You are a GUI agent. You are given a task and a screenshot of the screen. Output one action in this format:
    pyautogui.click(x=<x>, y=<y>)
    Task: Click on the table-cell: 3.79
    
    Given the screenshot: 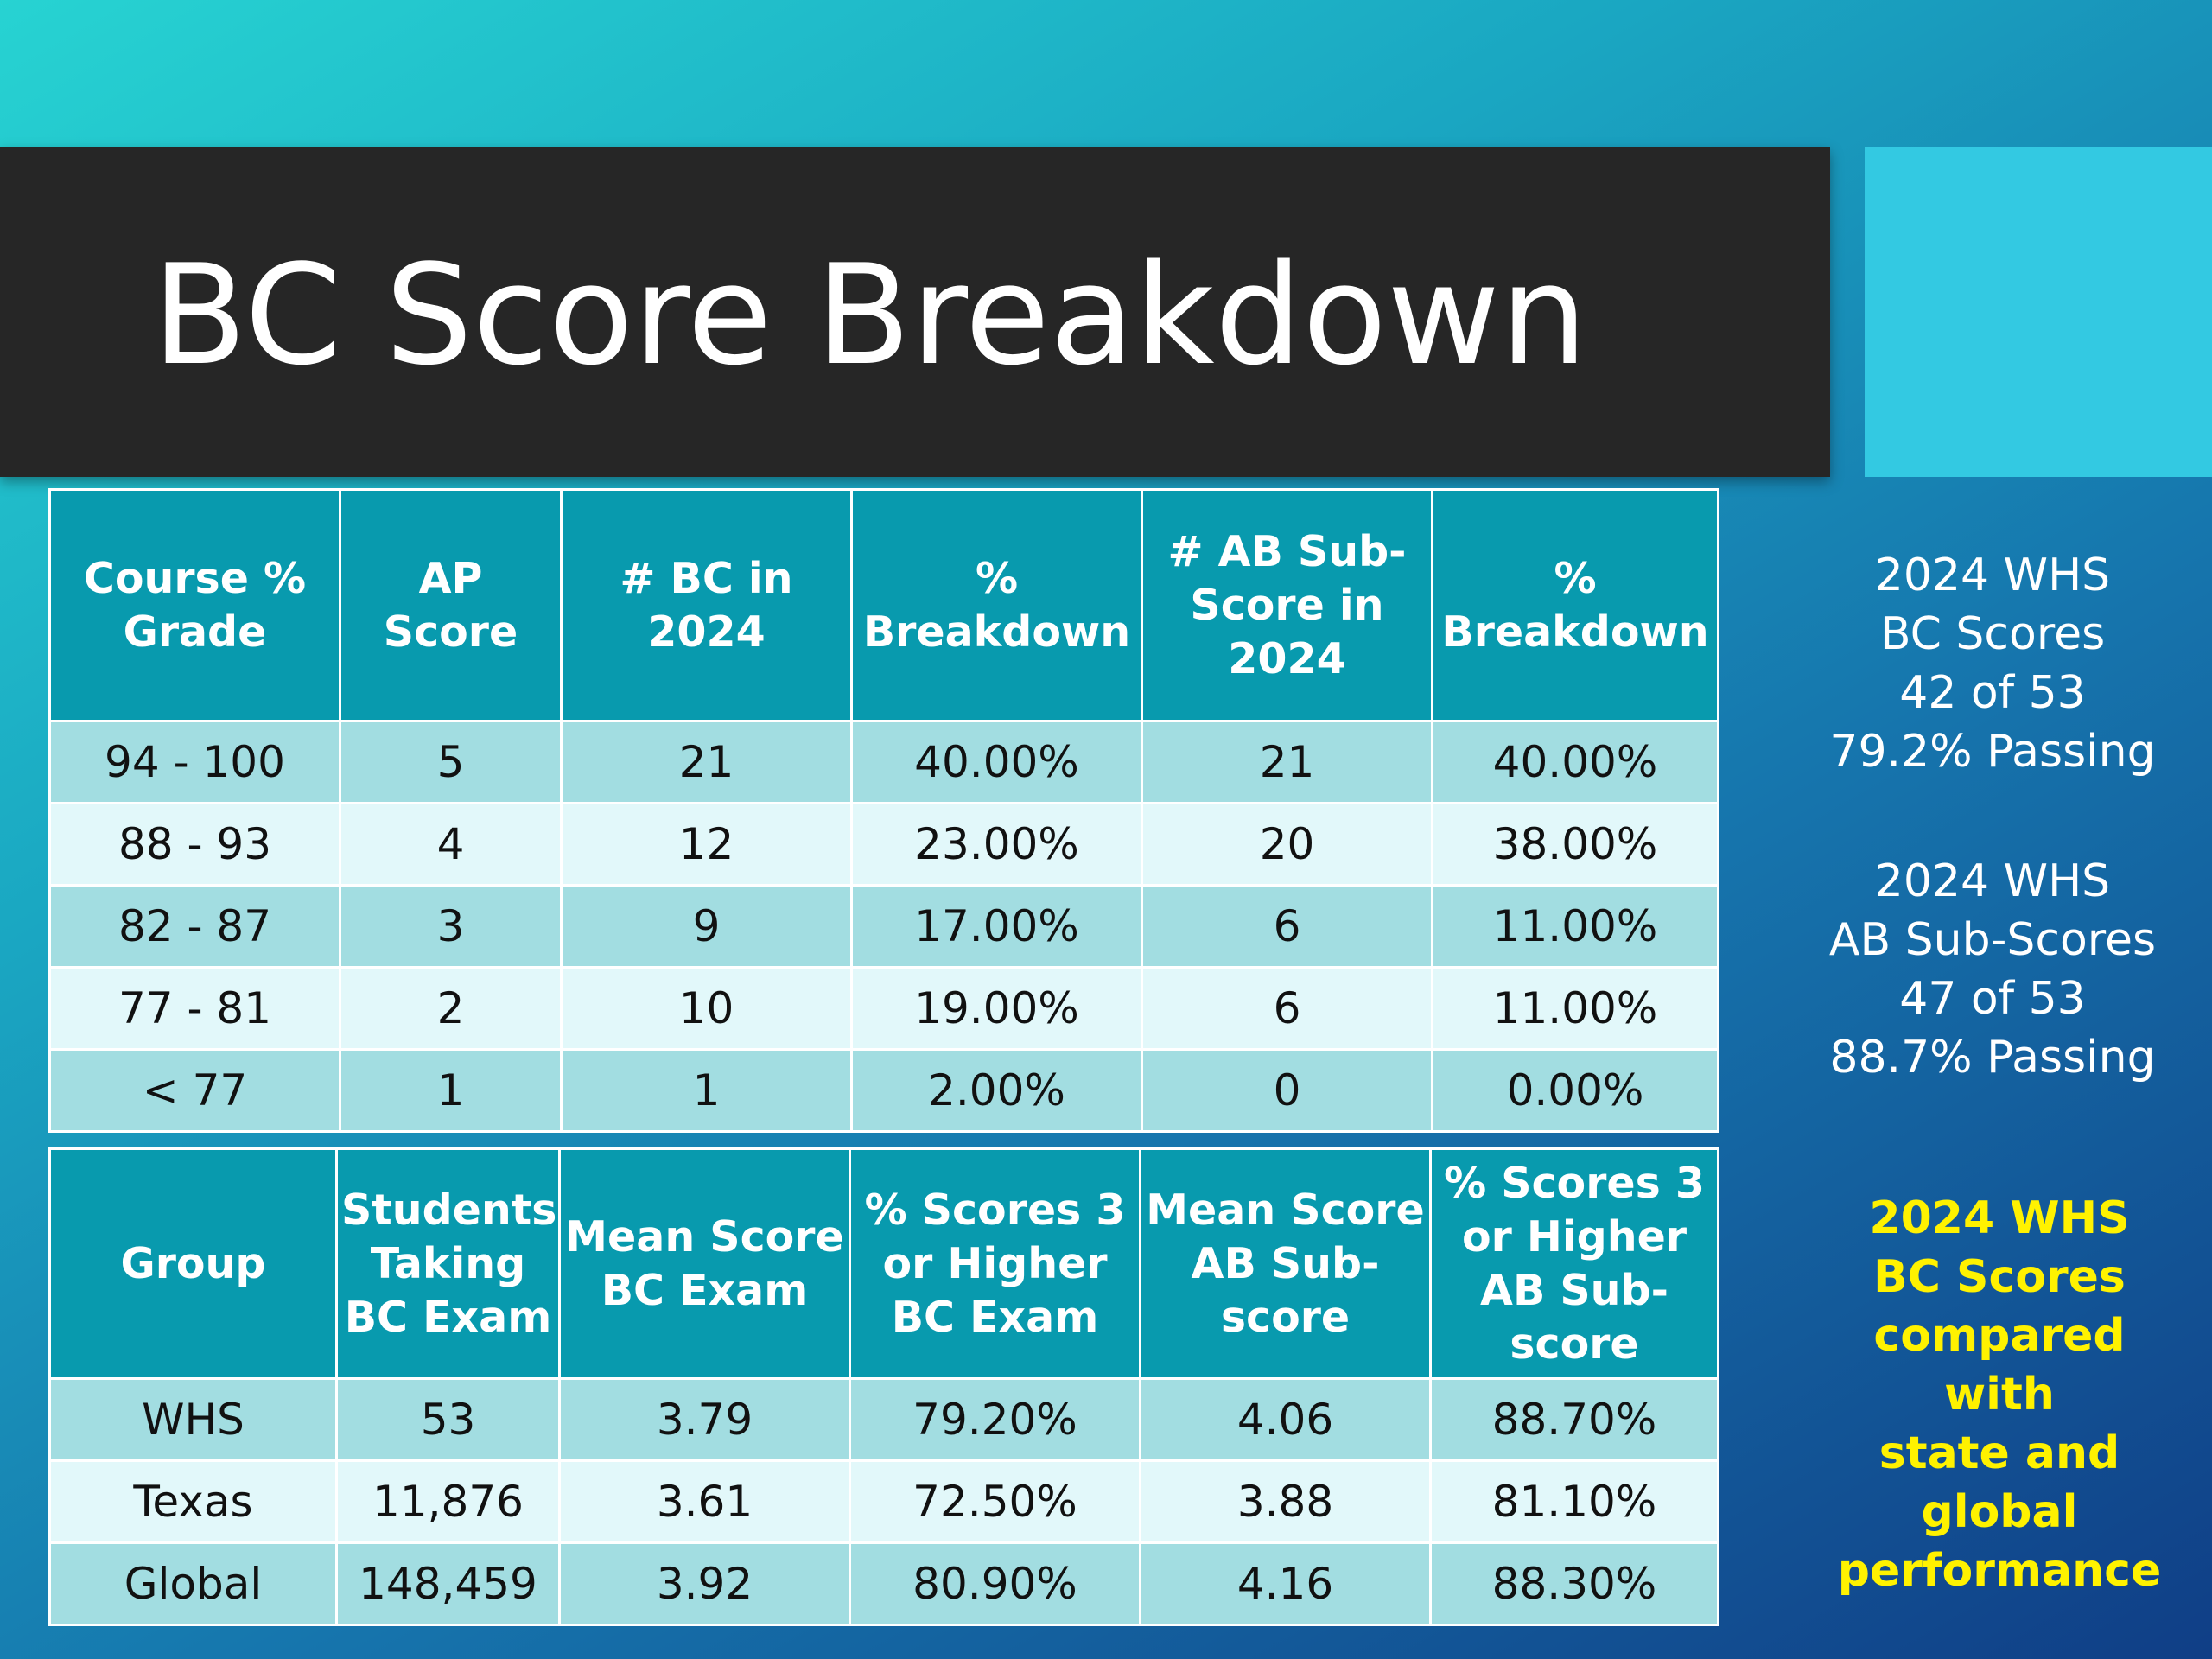 What is the action you would take?
    pyautogui.click(x=704, y=1419)
    